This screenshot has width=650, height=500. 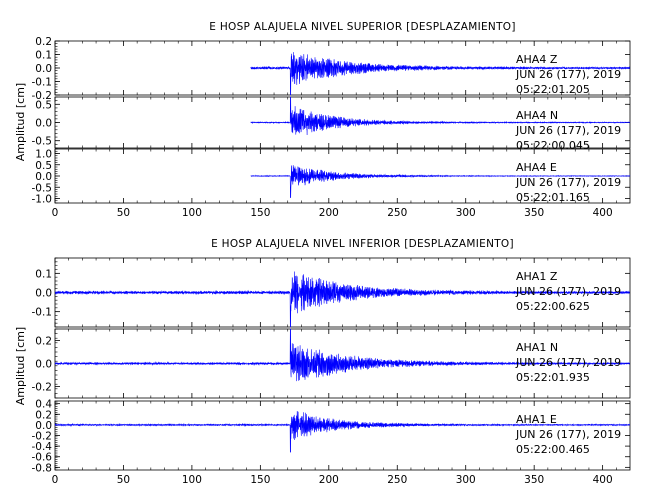 What do you see at coordinates (553, 145) in the screenshot?
I see `trace-time-label: 05:22:00.045` at bounding box center [553, 145].